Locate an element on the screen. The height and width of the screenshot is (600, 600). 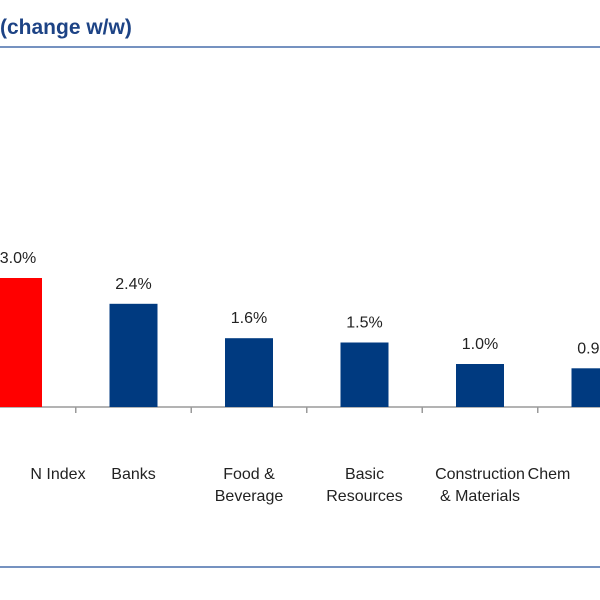
value-label: 1.0% is located at coordinates (480, 344).